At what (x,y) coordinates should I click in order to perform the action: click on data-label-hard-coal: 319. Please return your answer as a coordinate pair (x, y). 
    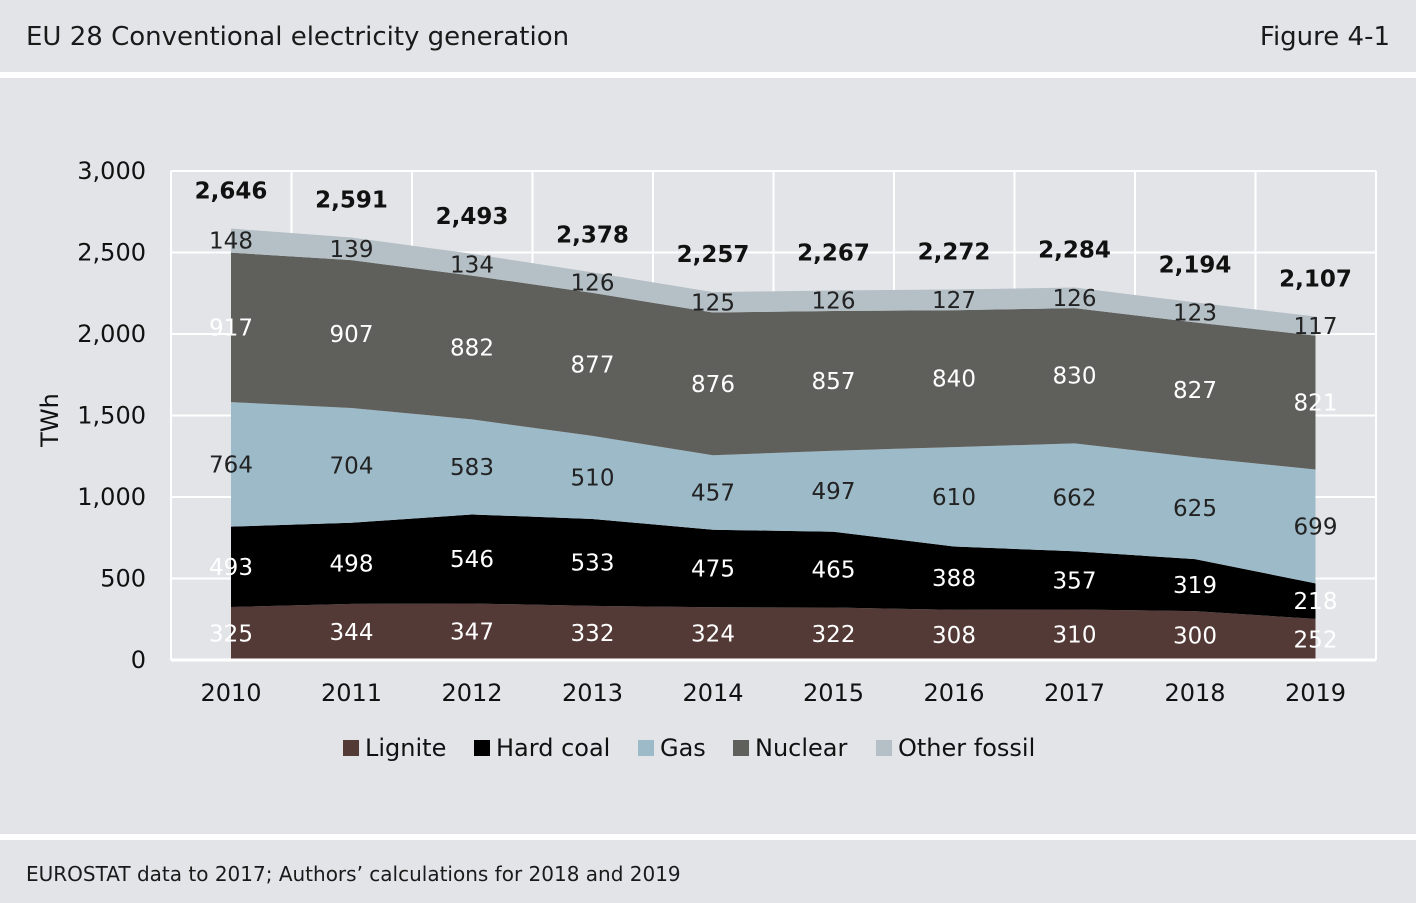
    Looking at the image, I should click on (1195, 586).